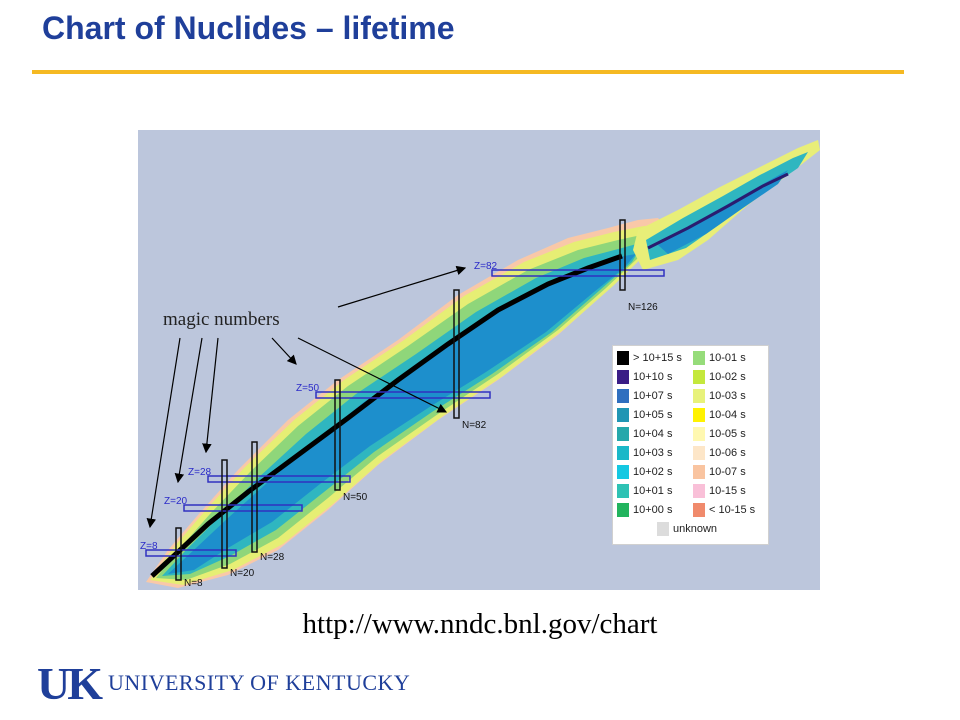  I want to click on legend-item: < 10-15 s, so click(724, 510).